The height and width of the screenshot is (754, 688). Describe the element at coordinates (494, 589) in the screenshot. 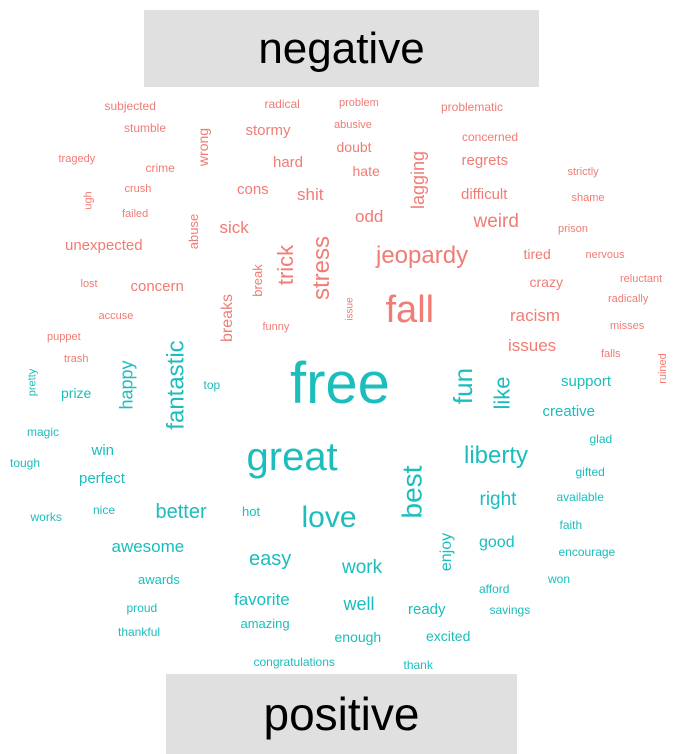

I see `positive-word-afford: afford` at that location.